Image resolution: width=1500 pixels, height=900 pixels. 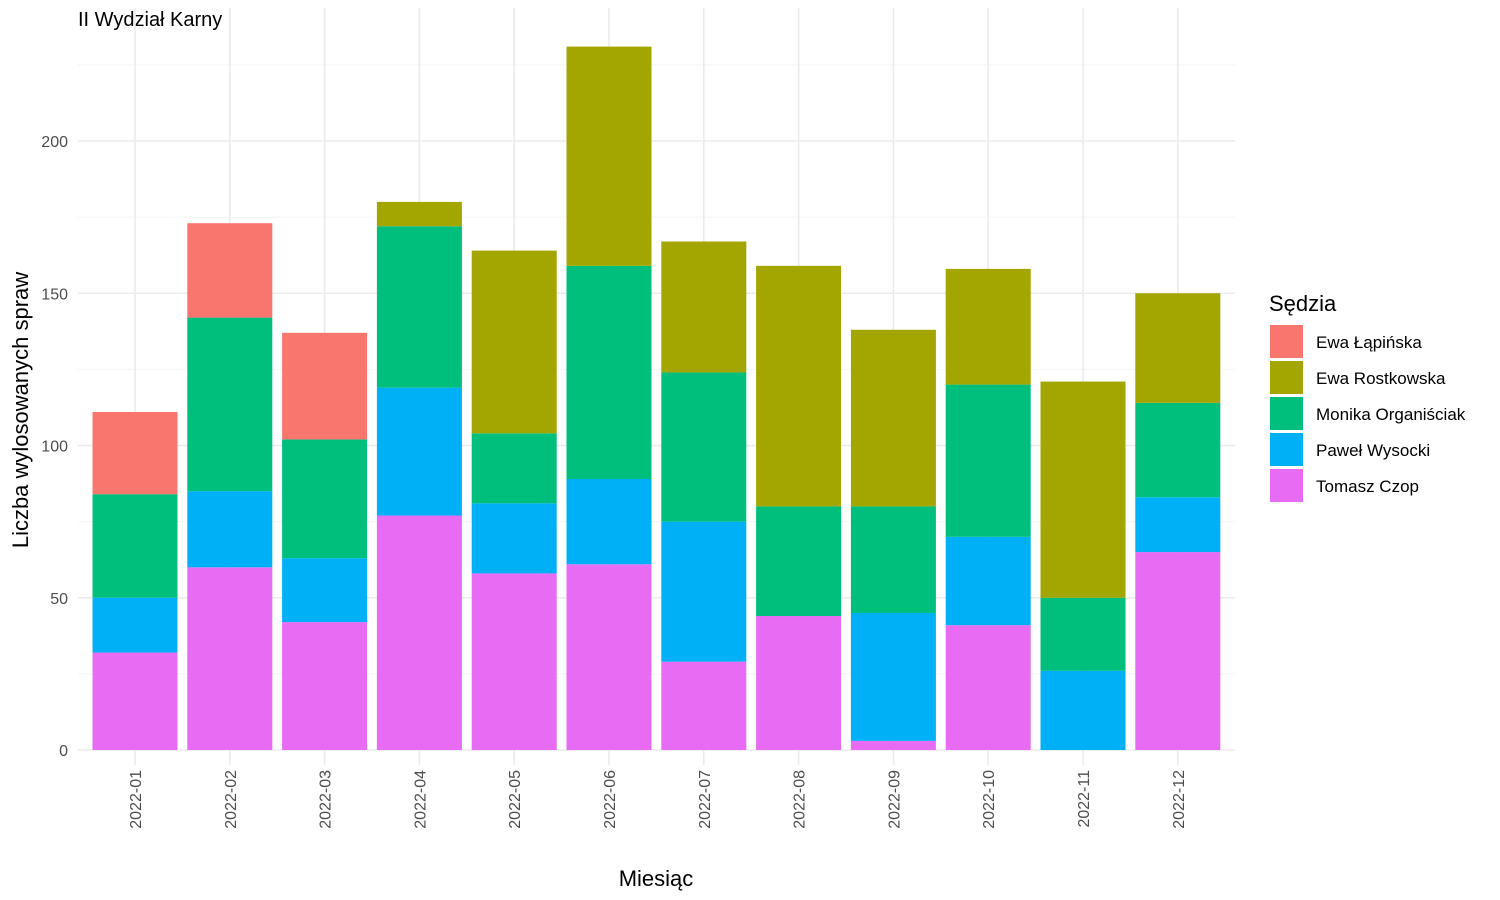 What do you see at coordinates (150, 20) in the screenshot?
I see `chart-title: II Wydział Karny` at bounding box center [150, 20].